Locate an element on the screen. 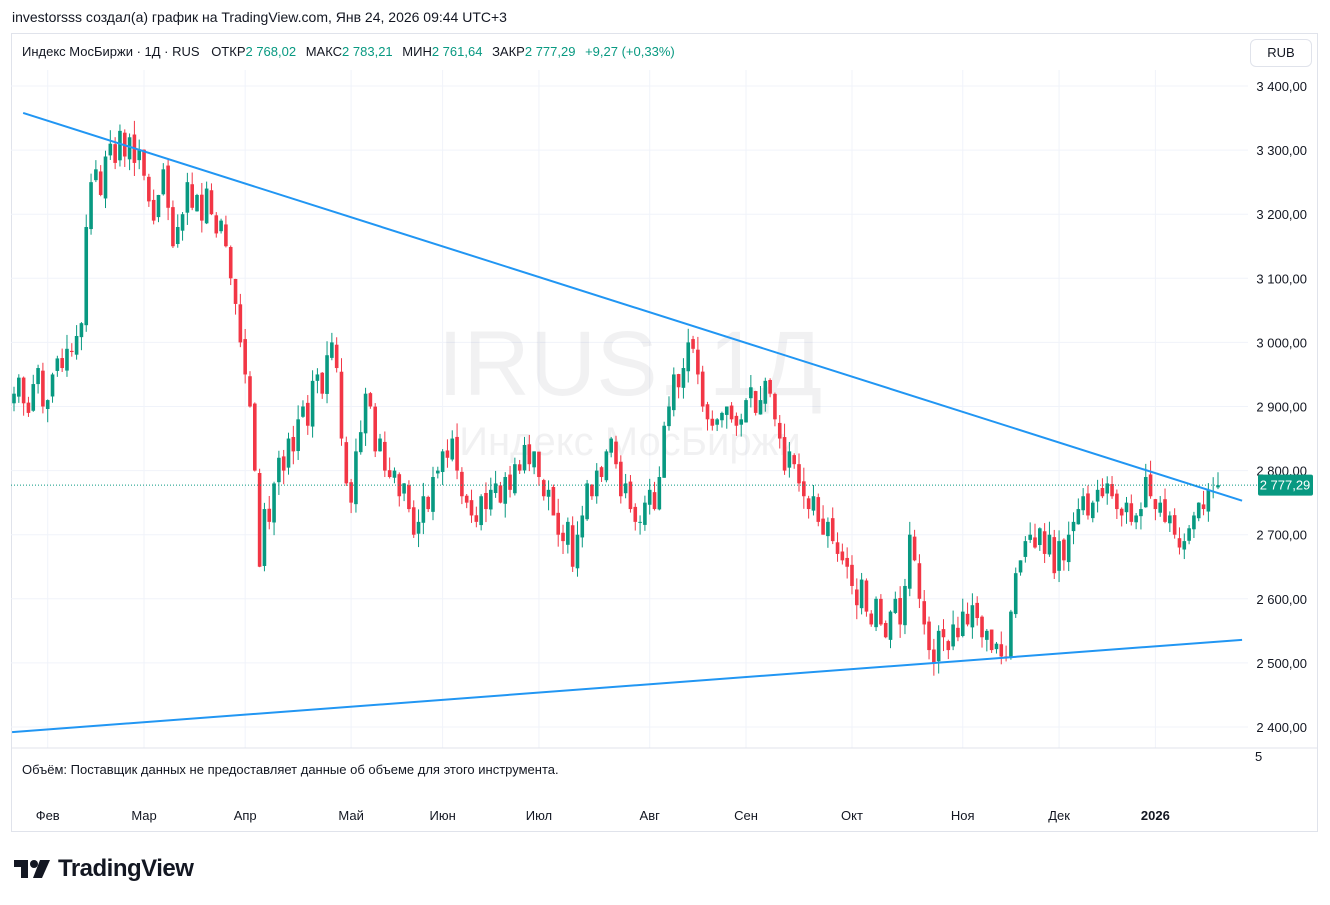 Image resolution: width=1330 pixels, height=905 pixels. logo-text: TradingView is located at coordinates (126, 868).